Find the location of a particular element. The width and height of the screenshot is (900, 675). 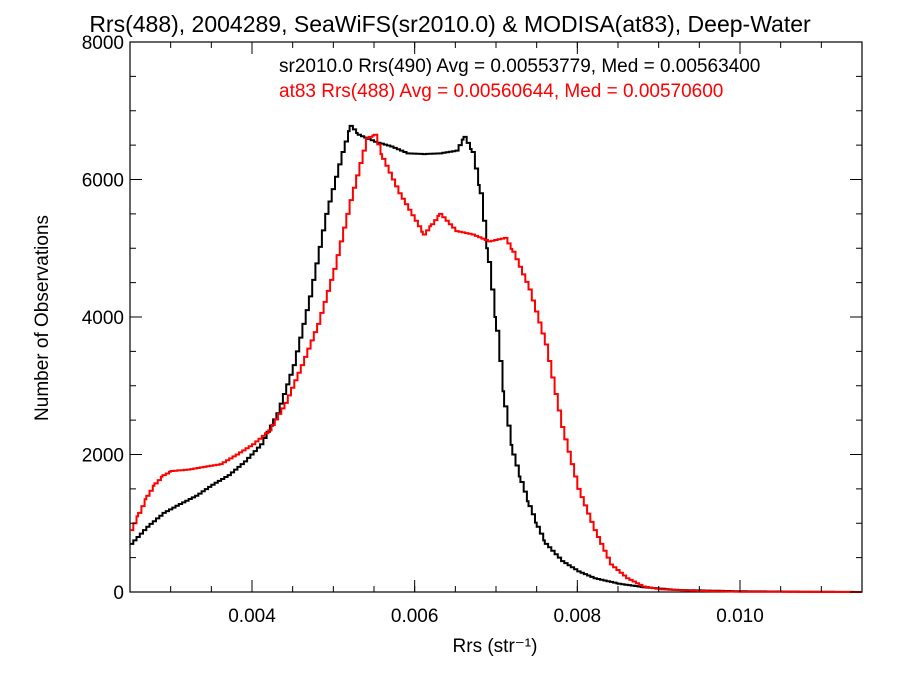

y-axis-label: Number of Observations is located at coordinates (42, 318).